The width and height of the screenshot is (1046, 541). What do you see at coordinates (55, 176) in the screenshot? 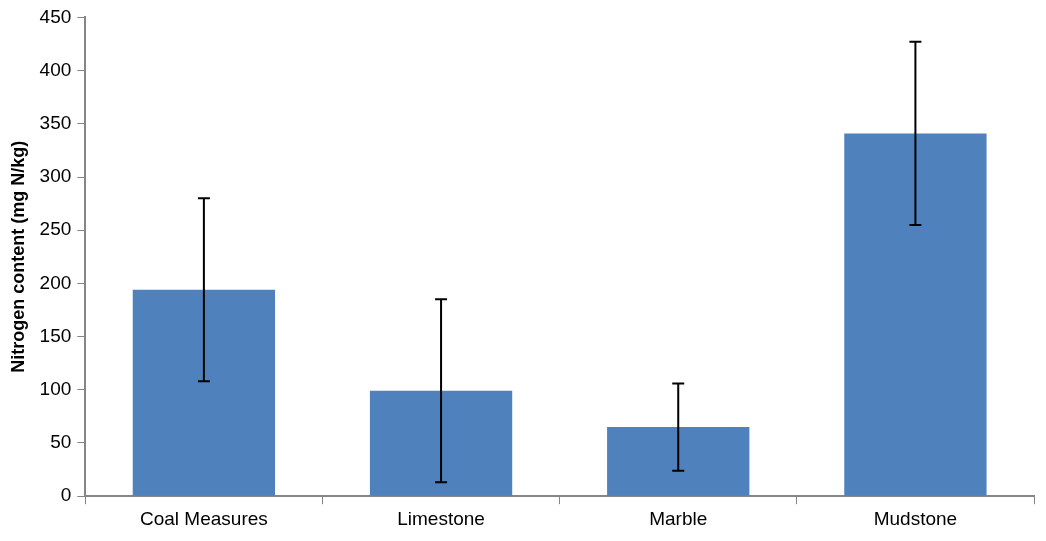
I see `y-tick-label: 300` at bounding box center [55, 176].